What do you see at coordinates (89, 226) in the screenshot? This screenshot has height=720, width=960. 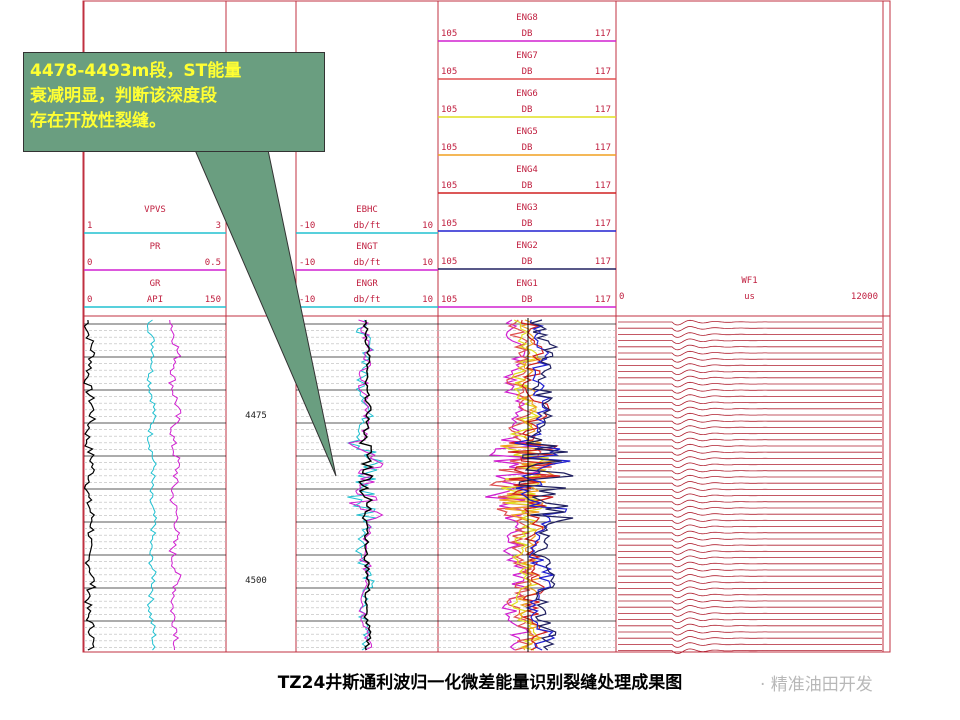 I see `scale-min: 1` at bounding box center [89, 226].